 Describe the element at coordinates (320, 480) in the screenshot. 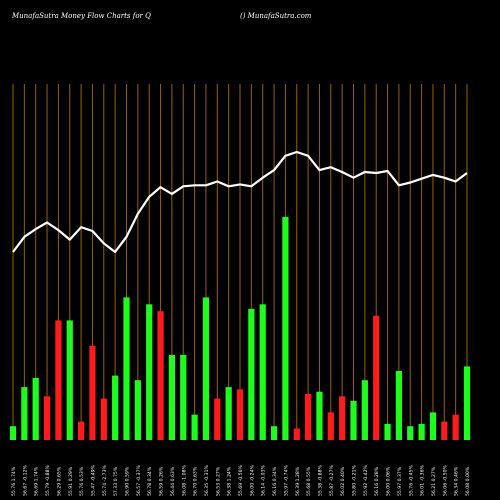

I see `x-tick-label: 55.38 -0.88%` at that location.